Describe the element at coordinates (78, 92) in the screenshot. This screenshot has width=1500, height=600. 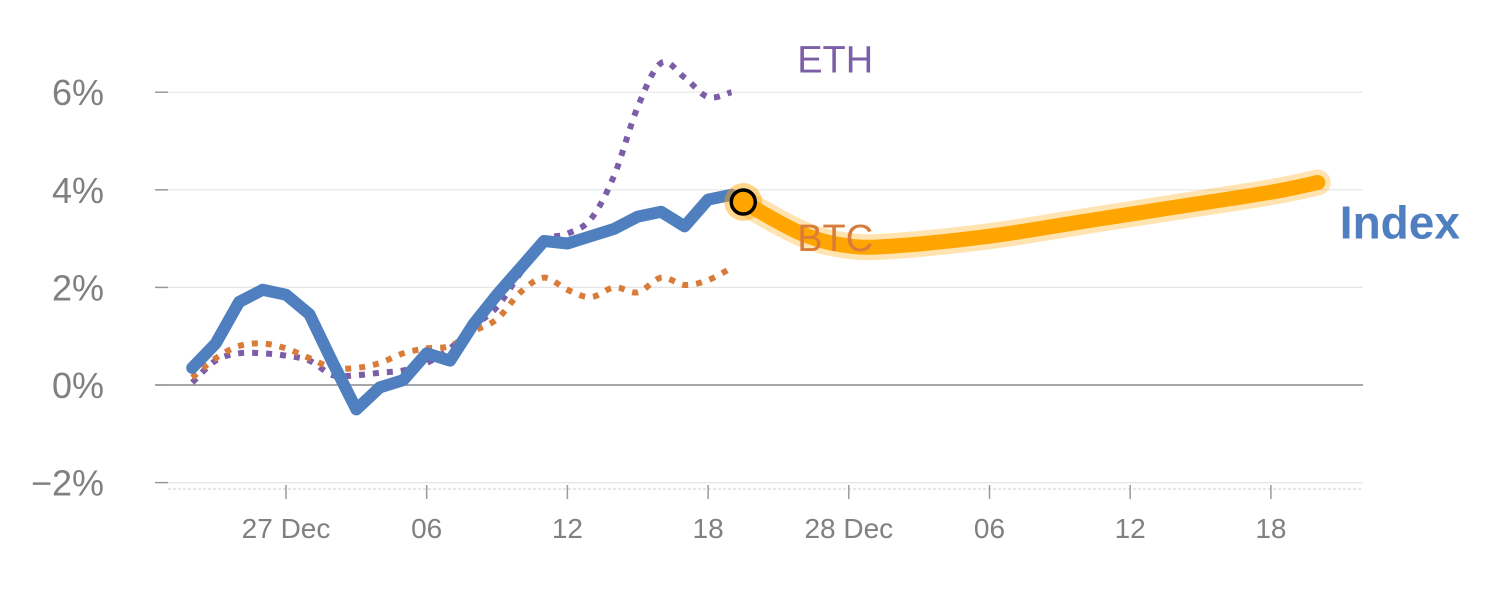
I see `y-tick-label: 6%` at that location.